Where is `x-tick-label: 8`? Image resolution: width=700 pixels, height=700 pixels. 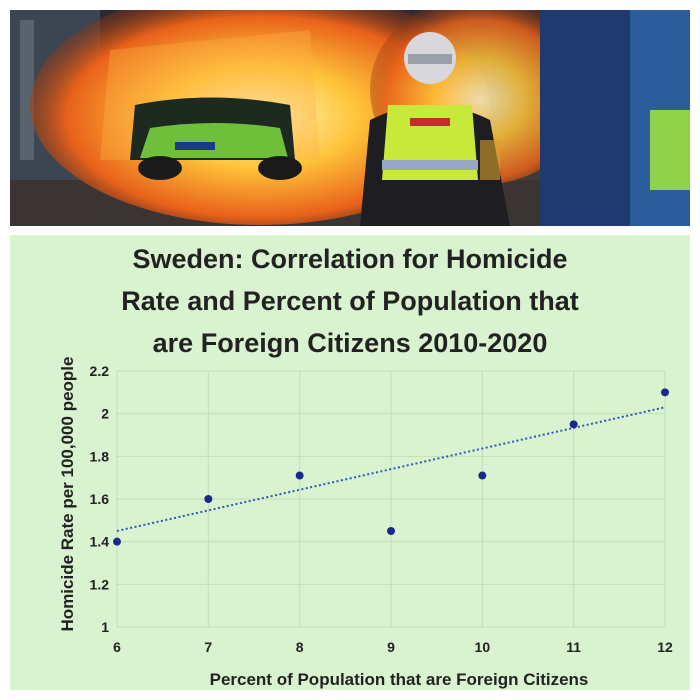
x-tick-label: 8 is located at coordinates (300, 647).